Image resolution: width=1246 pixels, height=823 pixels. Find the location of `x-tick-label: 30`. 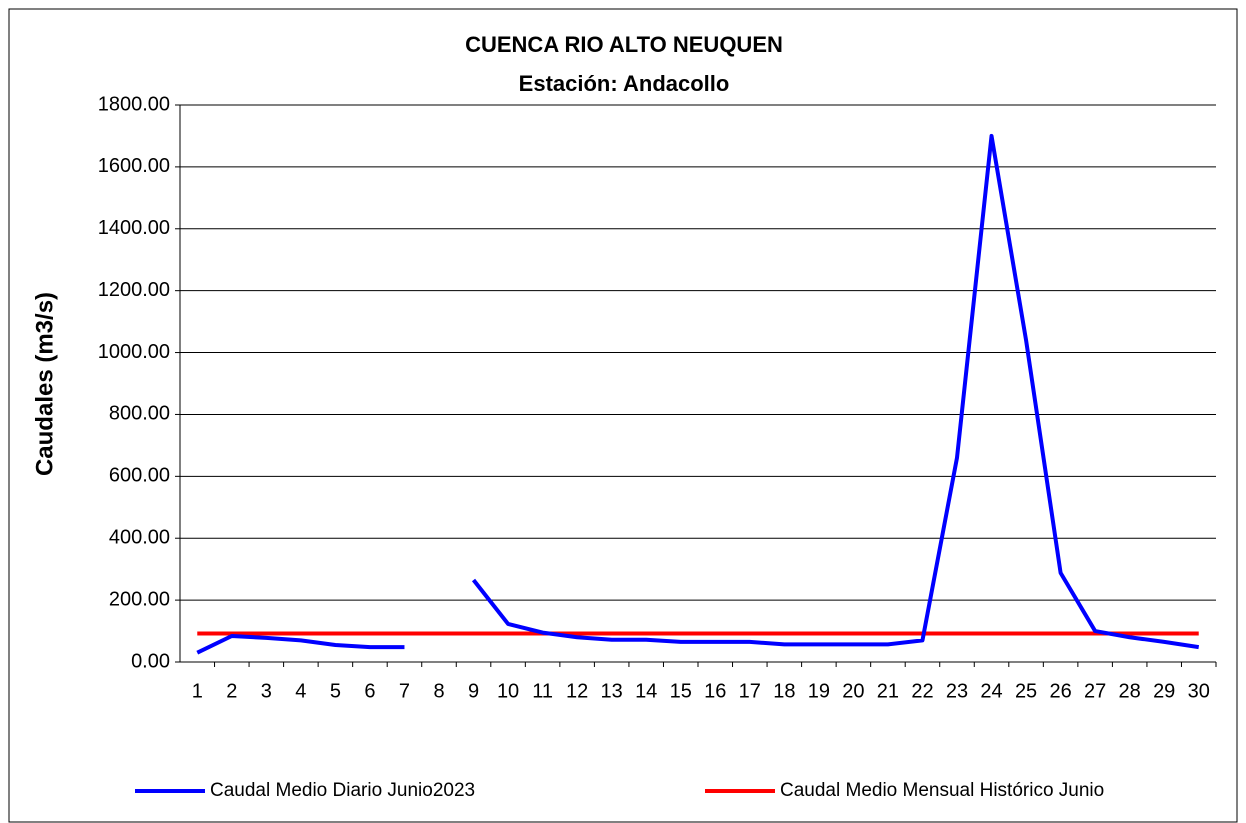

x-tick-label: 30 is located at coordinates (1199, 691).